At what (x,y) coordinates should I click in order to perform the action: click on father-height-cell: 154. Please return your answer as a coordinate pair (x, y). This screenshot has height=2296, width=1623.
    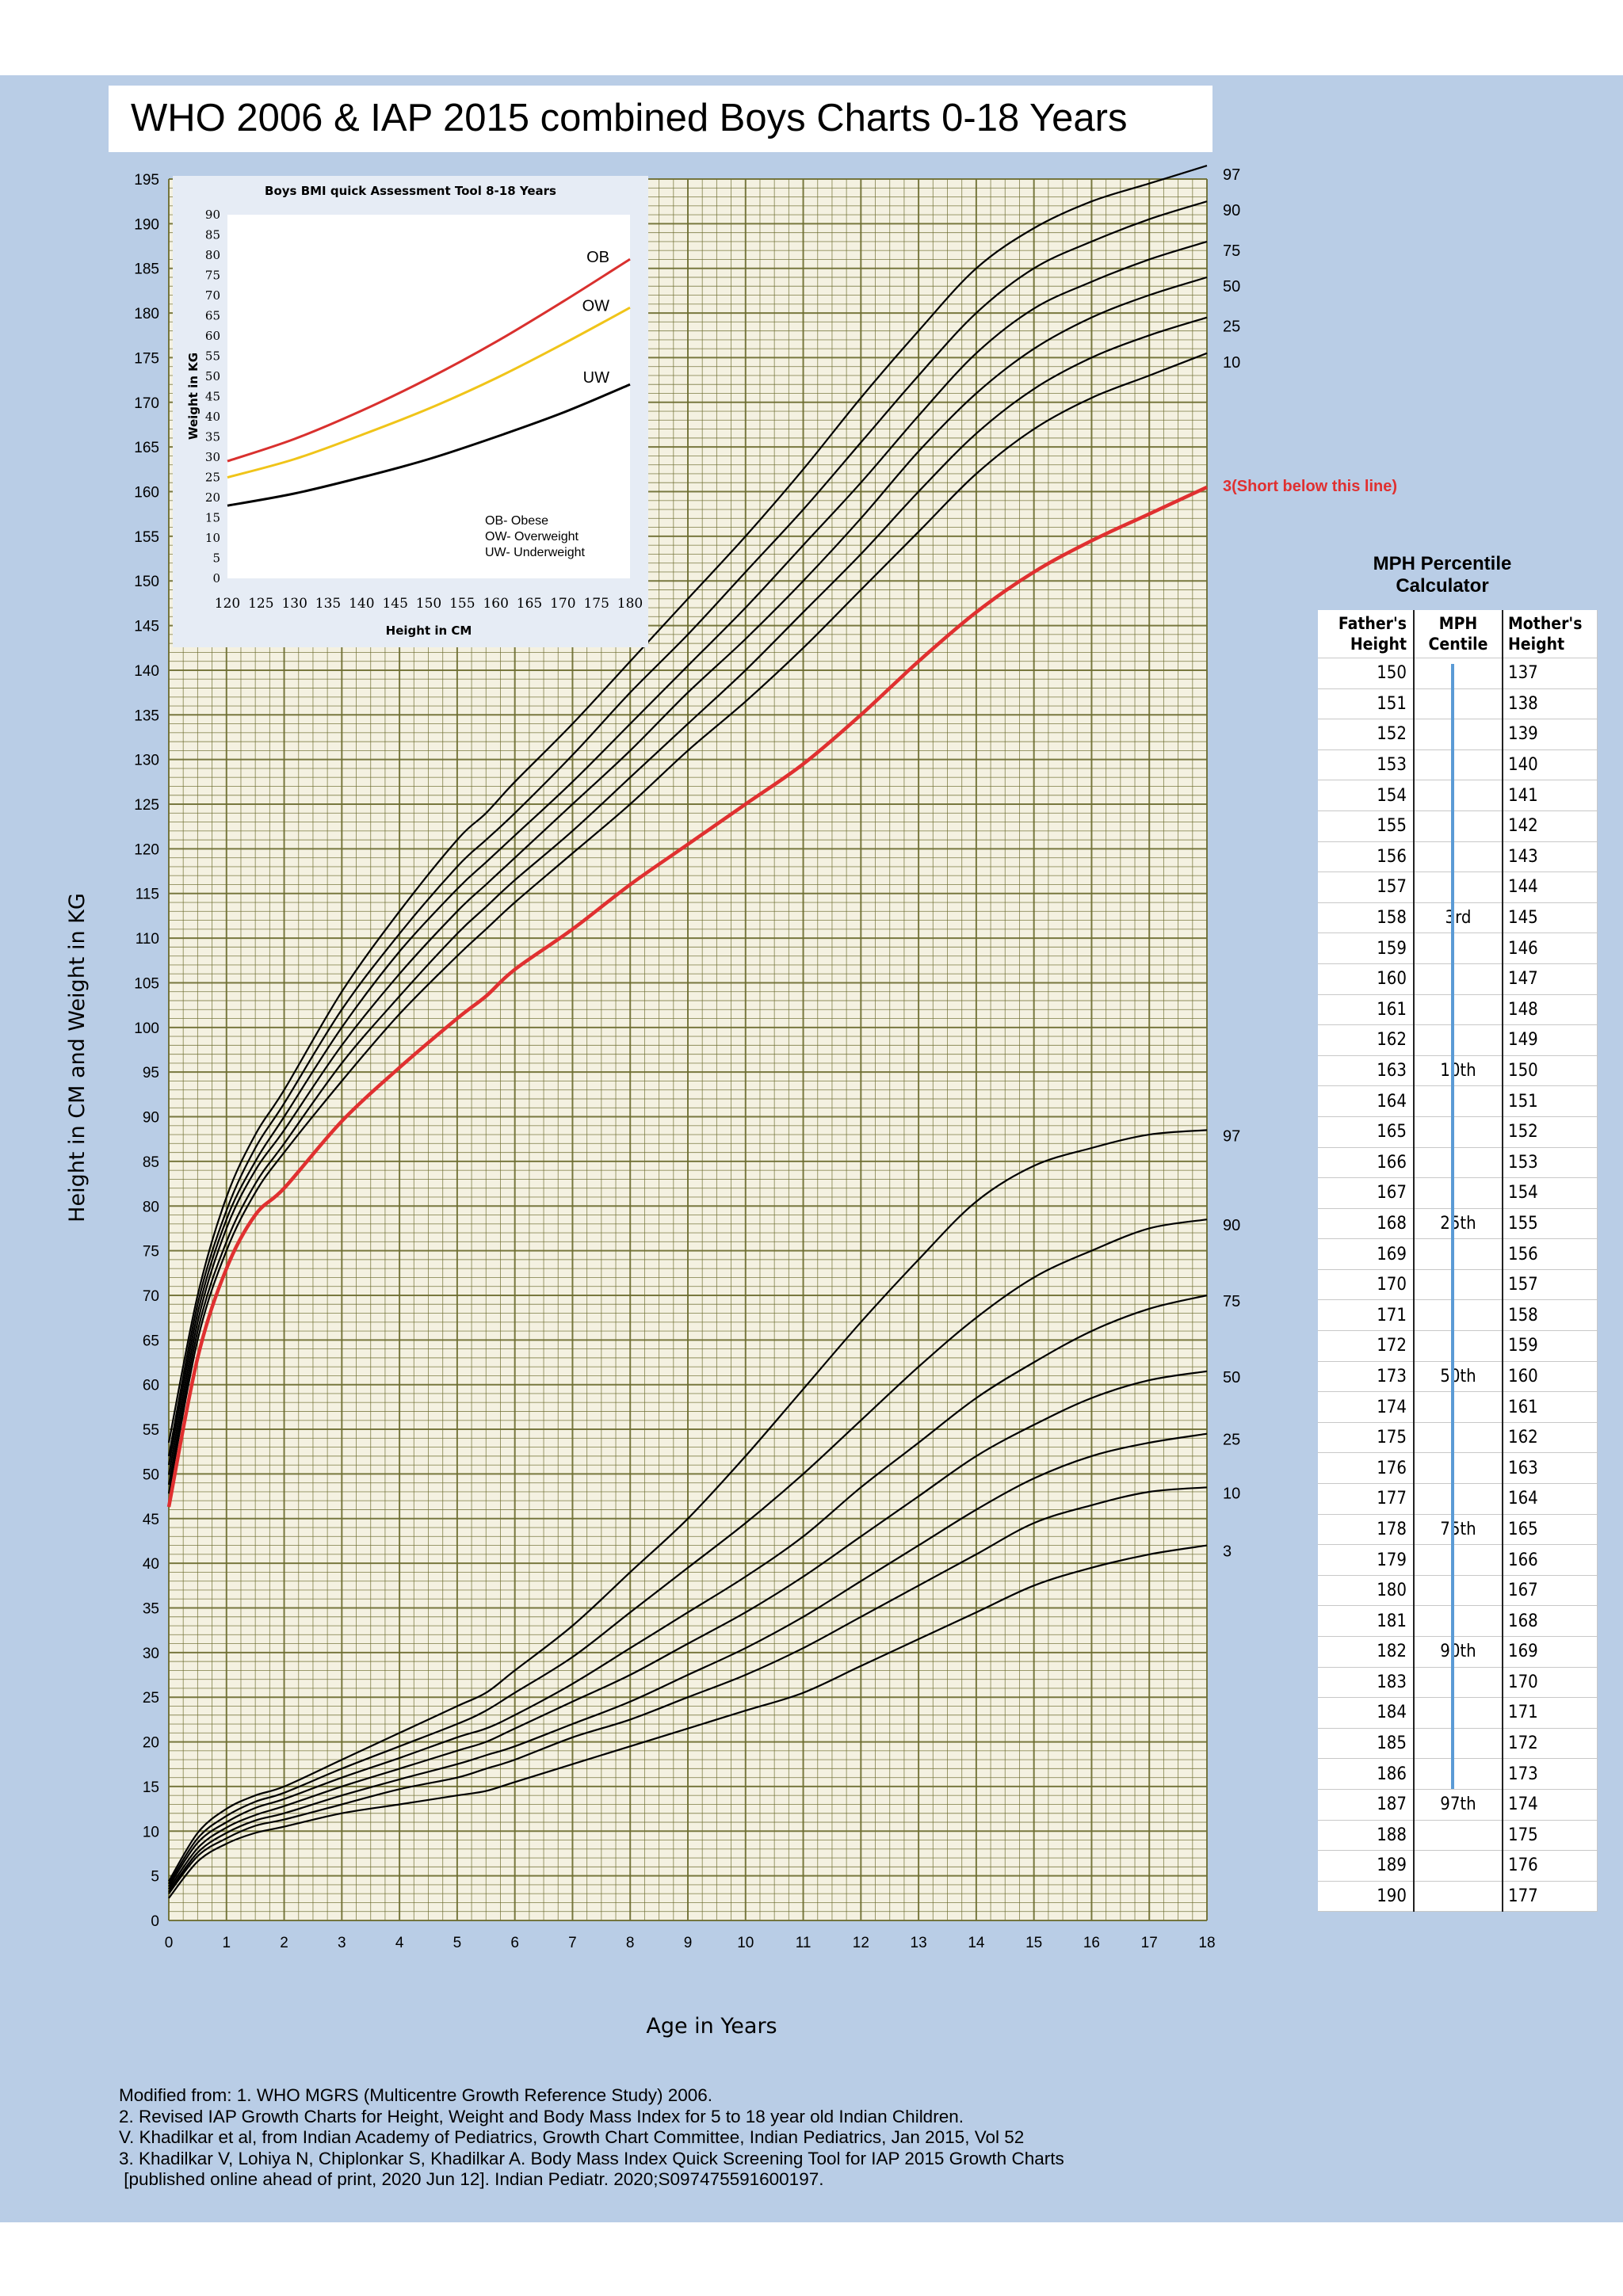
    Looking at the image, I should click on (1366, 795).